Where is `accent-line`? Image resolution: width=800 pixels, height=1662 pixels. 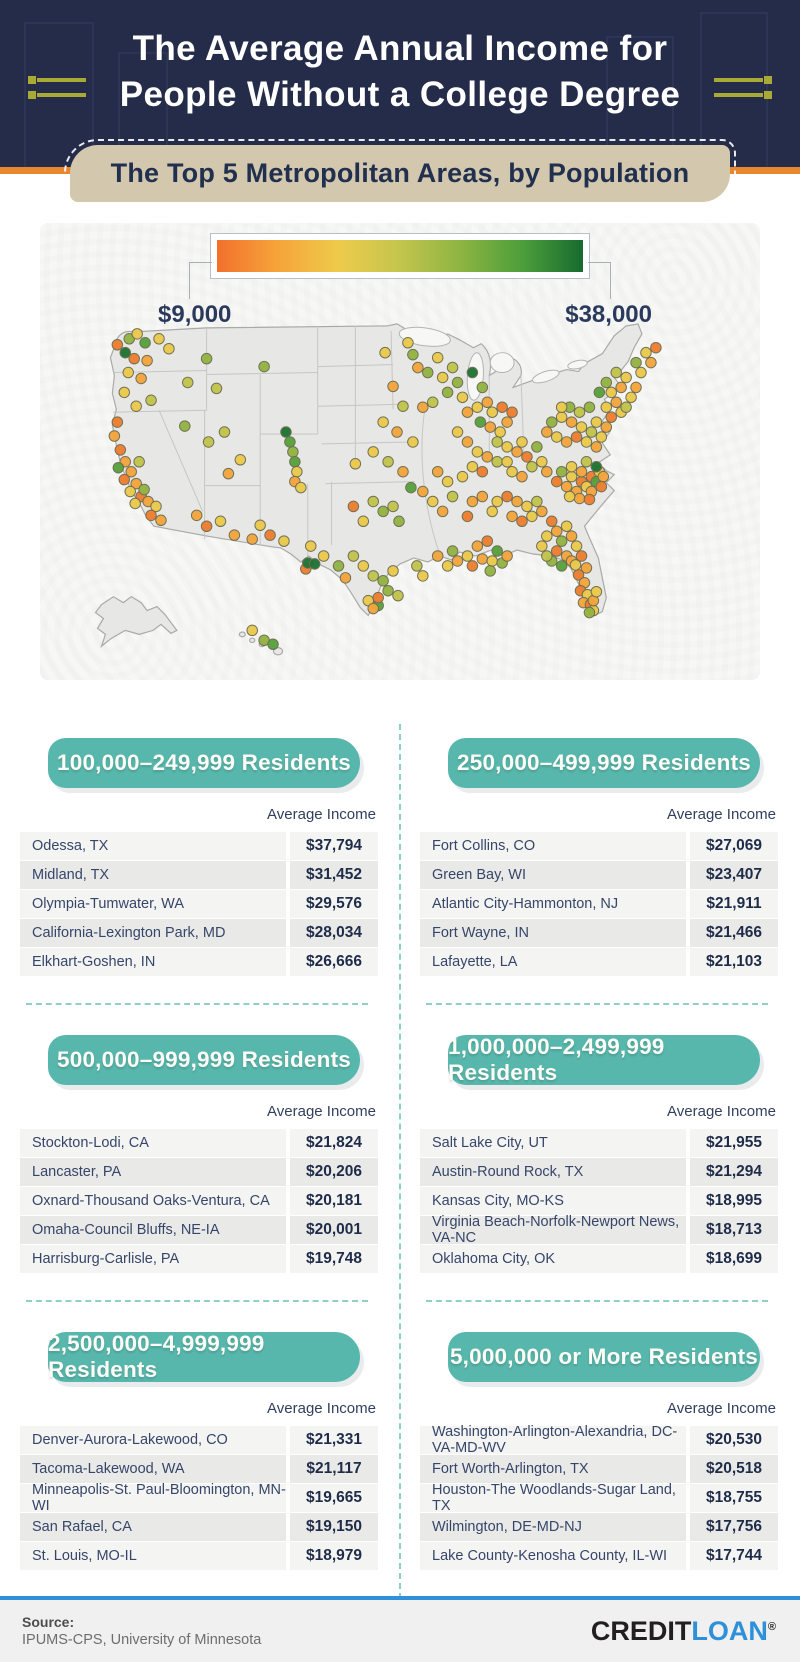 accent-line is located at coordinates (738, 95).